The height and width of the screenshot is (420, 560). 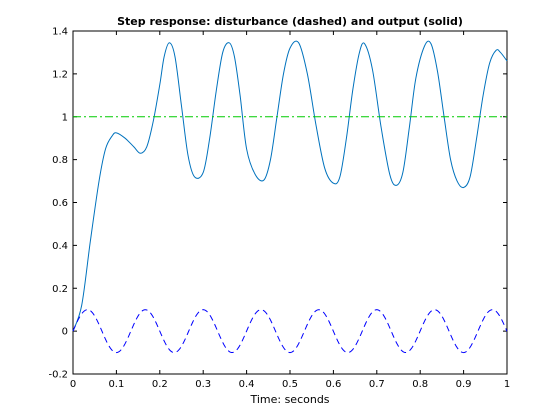 I want to click on y-tick-label: 0.8, so click(x=60, y=160).